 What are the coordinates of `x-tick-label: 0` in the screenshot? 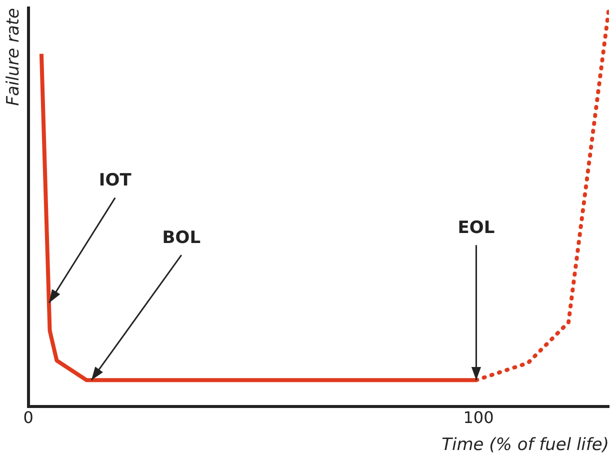 It's located at (28, 418).